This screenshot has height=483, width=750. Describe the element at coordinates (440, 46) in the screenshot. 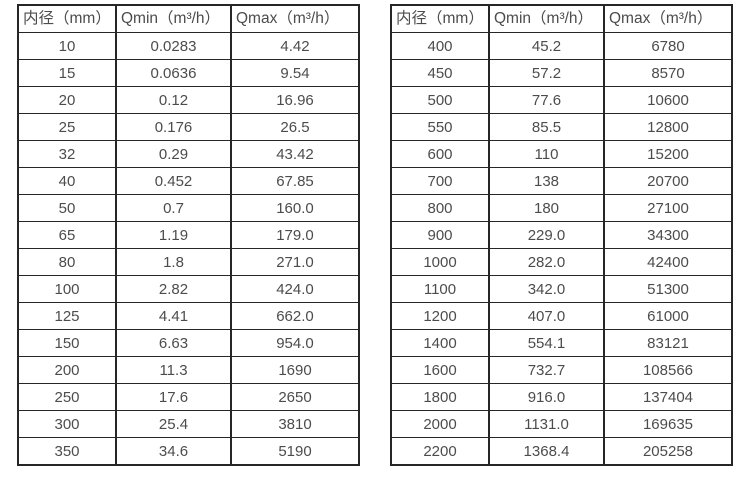

I see `cell-diameter: 400` at that location.